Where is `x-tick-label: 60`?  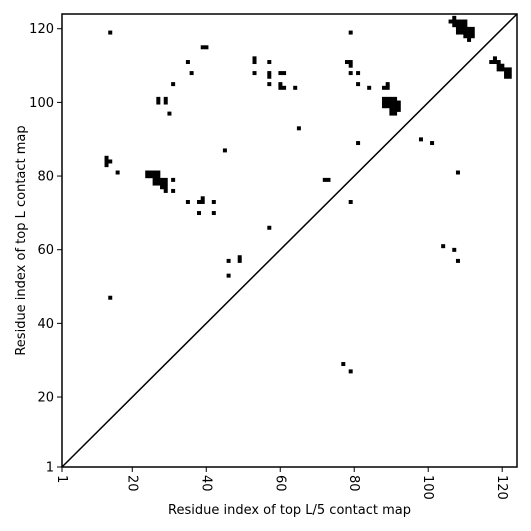 x-tick-label: 60 is located at coordinates (279, 483).